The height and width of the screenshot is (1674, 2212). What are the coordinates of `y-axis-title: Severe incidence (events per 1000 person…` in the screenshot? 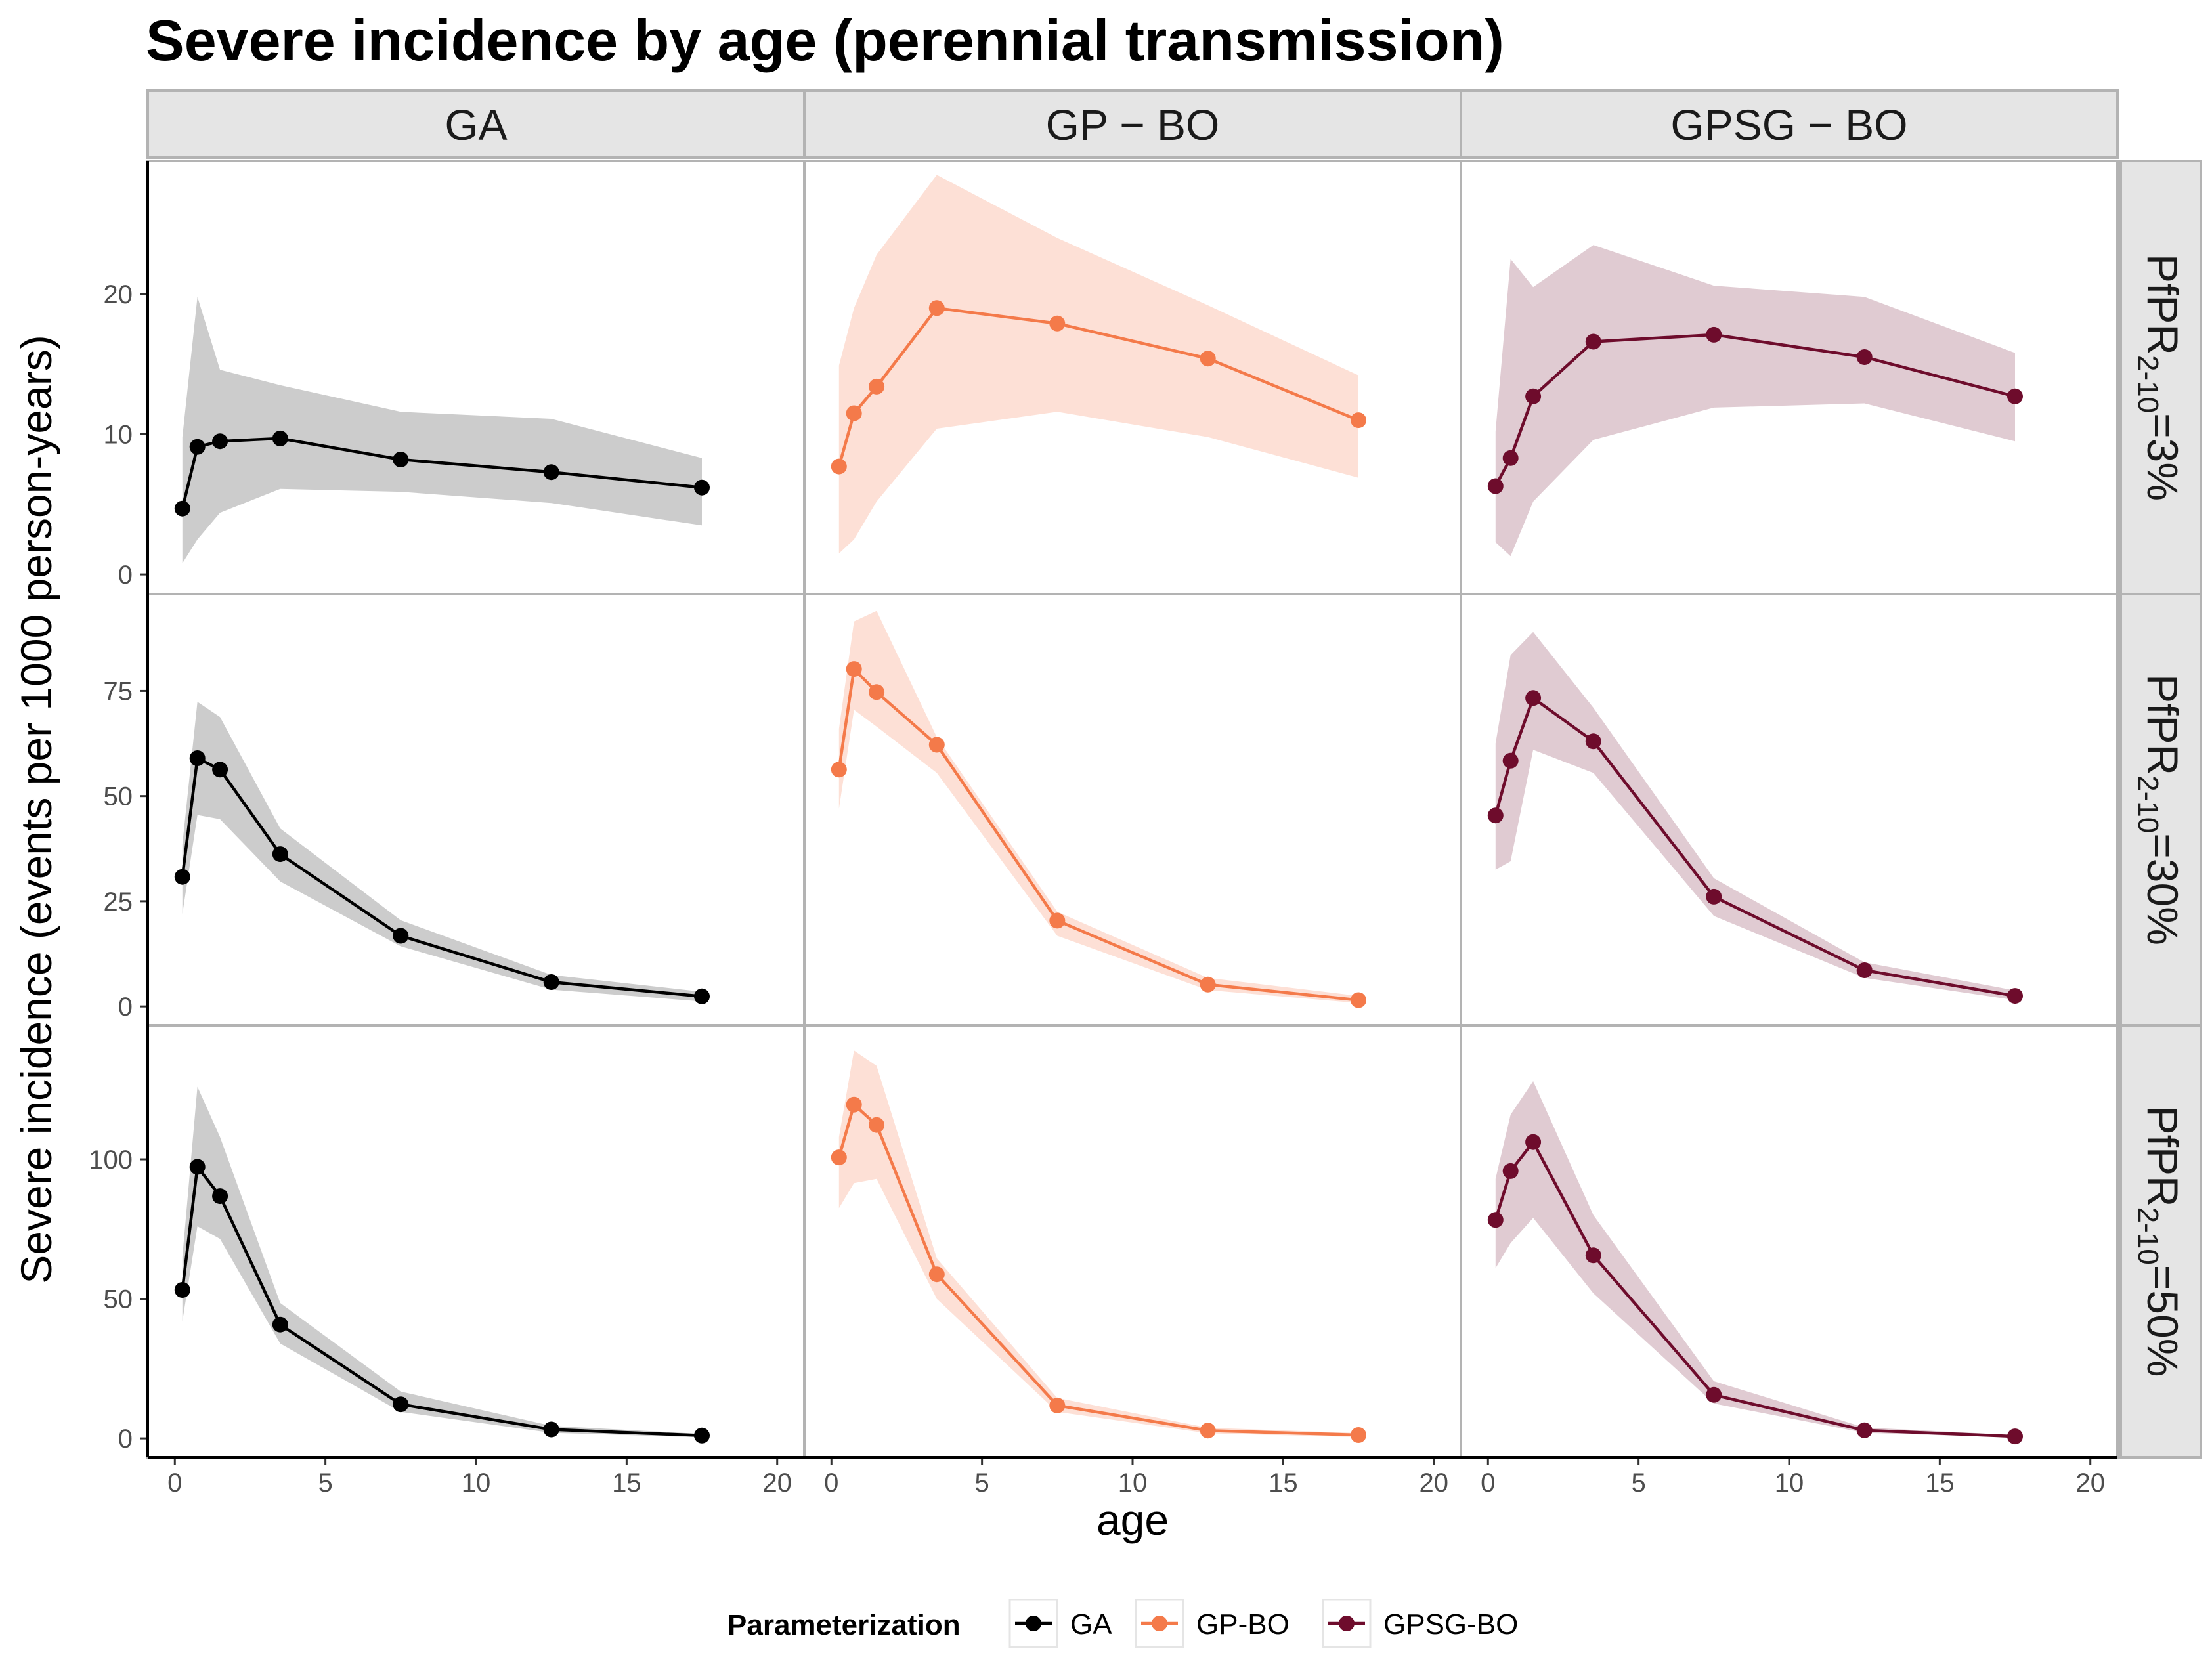 It's located at (36, 809).